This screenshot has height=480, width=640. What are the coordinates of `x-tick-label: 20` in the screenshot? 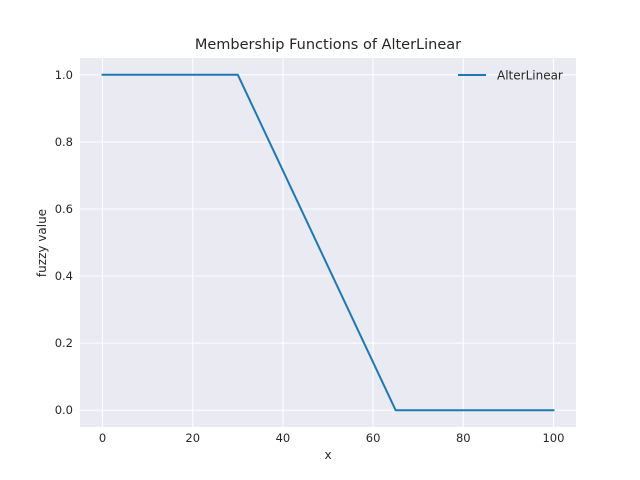 It's located at (192, 438).